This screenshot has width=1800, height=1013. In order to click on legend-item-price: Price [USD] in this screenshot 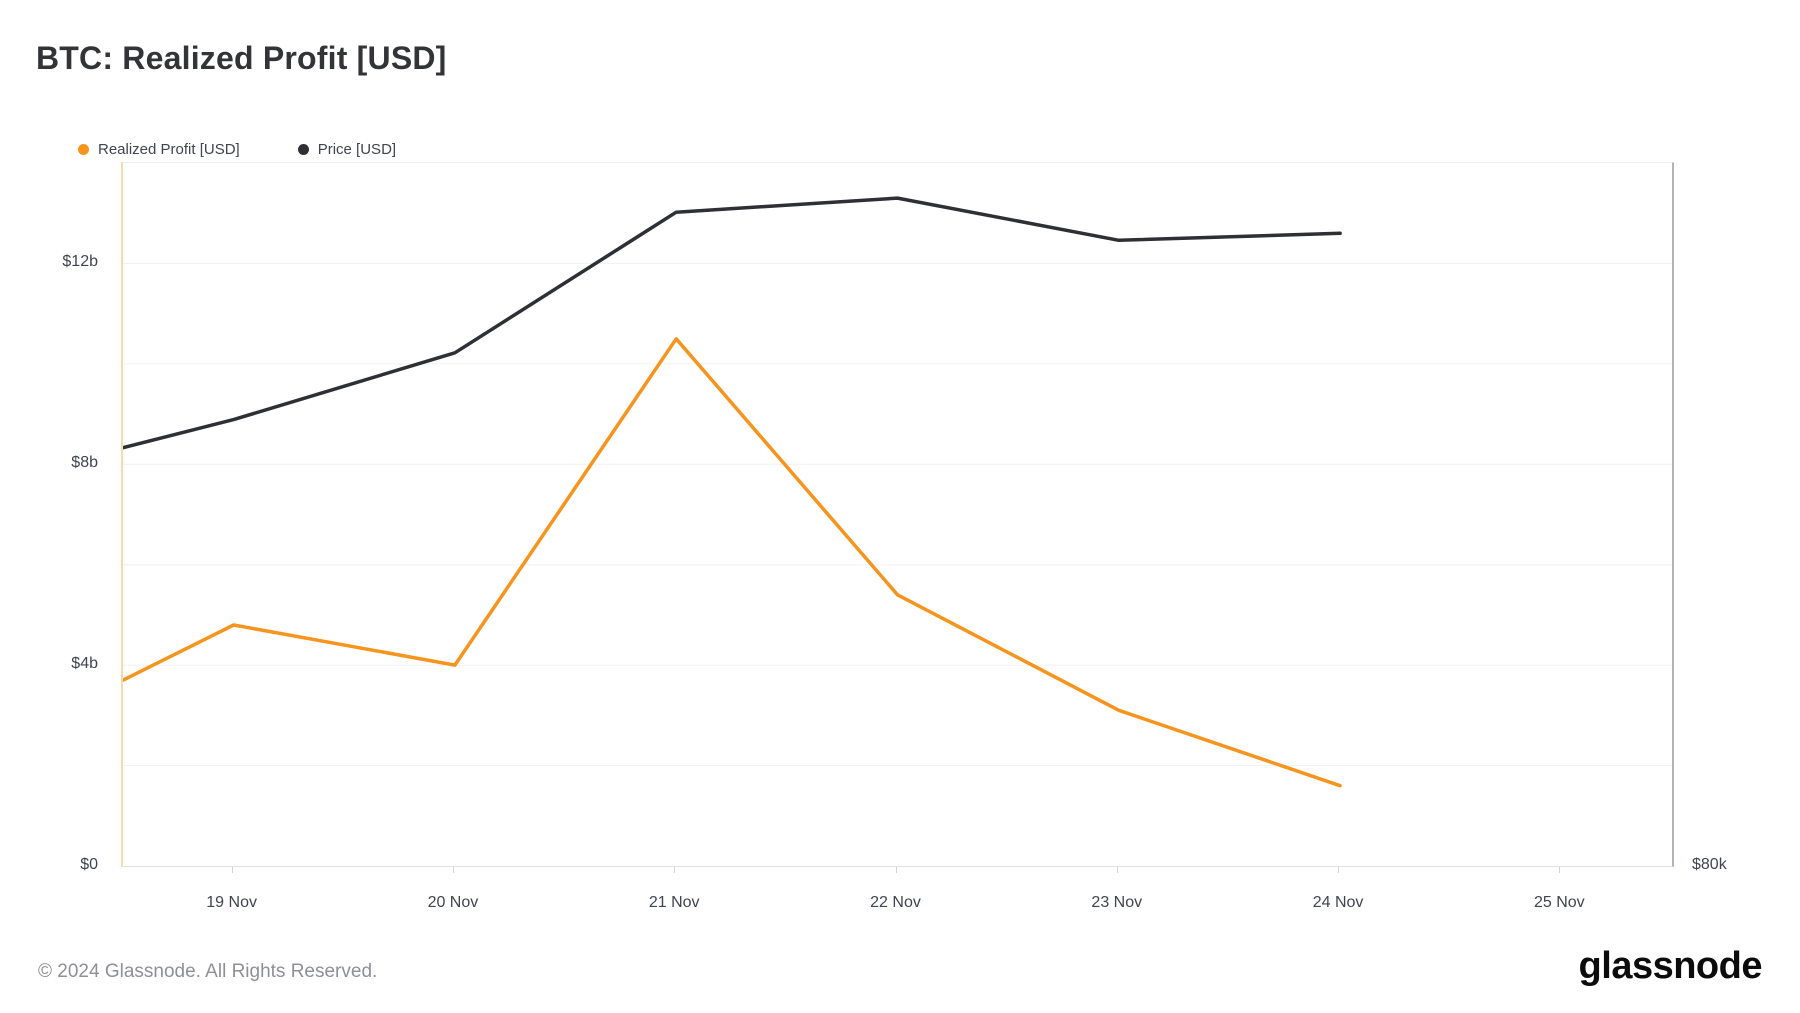, I will do `click(347, 149)`.